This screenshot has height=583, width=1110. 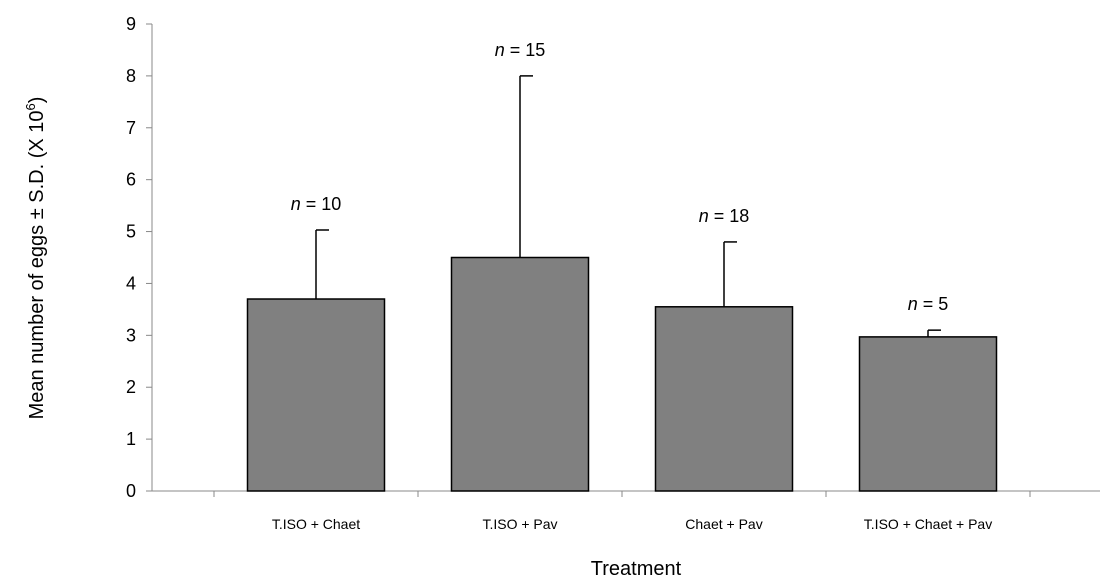 I want to click on x-tick-label: T.ISO + Chaet, so click(x=316, y=524).